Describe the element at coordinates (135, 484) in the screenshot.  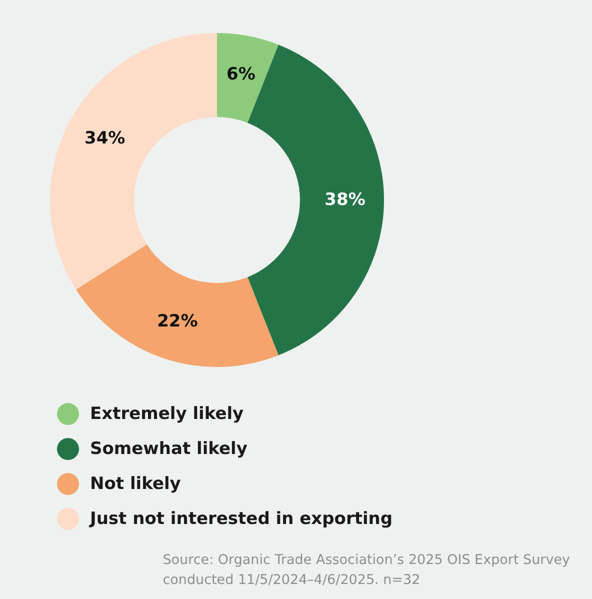
I see `legend-label: Not likely` at that location.